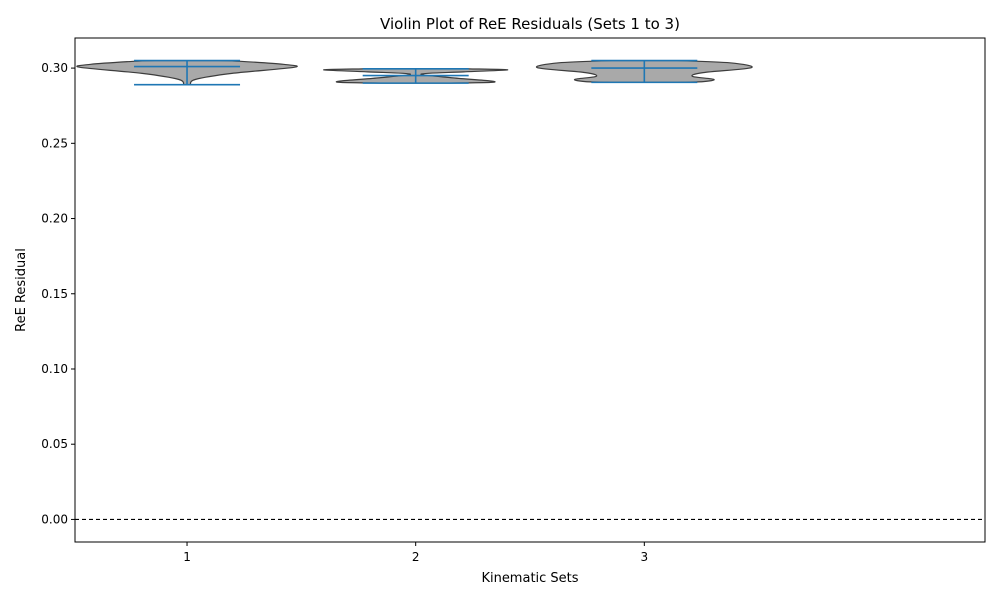 The width and height of the screenshot is (1000, 600). Describe the element at coordinates (187, 557) in the screenshot. I see `x-tick-label: 1` at that location.